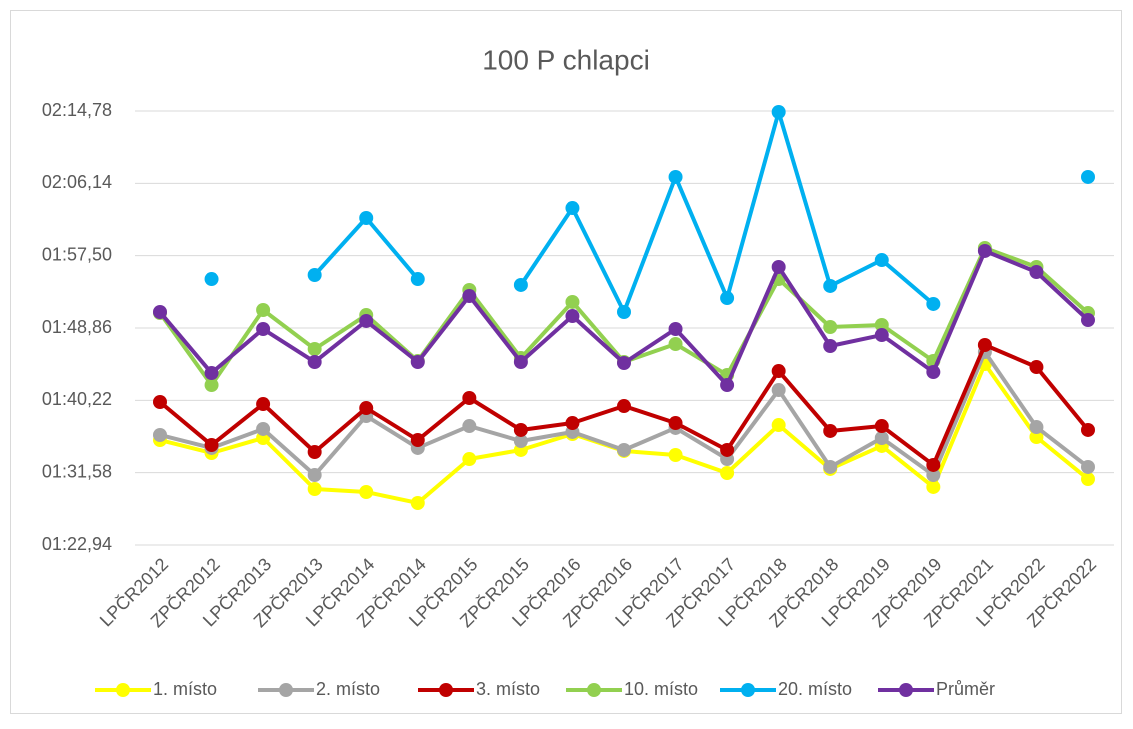  I want to click on legend-item: 2. místo, so click(319, 689).